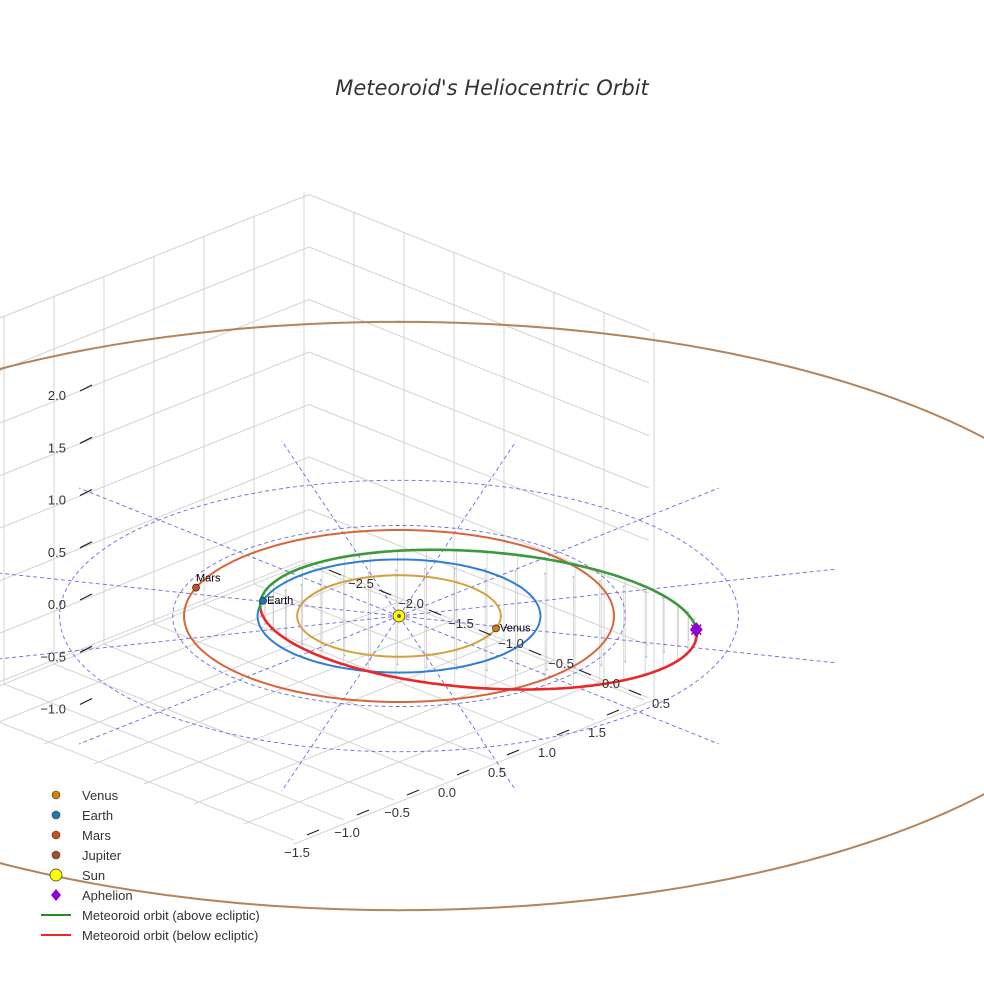 This screenshot has height=984, width=984. Describe the element at coordinates (547, 752) in the screenshot. I see `x-axis-tick-label: 1.0` at that location.